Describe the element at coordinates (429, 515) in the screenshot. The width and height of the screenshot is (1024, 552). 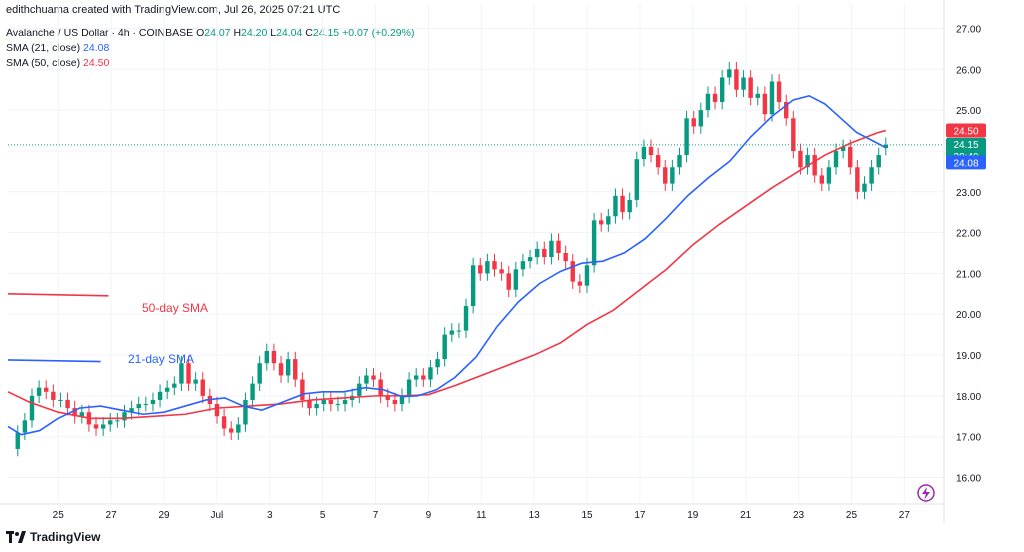
I see `x-tick-label: 9` at that location.